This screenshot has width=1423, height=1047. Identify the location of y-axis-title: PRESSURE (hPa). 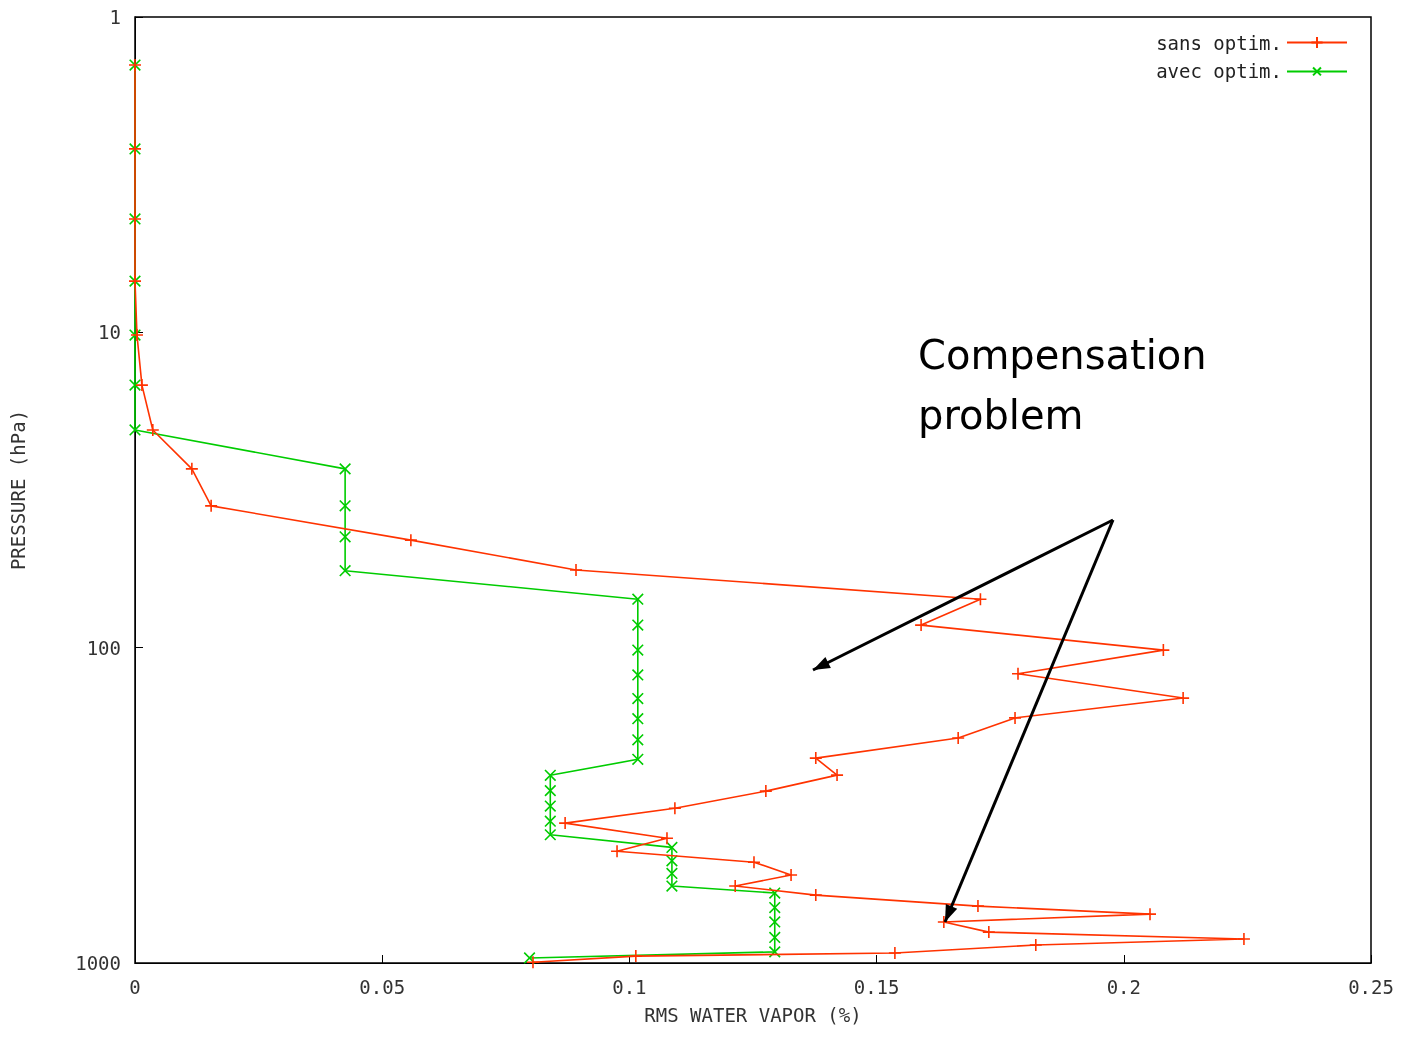
(17, 490).